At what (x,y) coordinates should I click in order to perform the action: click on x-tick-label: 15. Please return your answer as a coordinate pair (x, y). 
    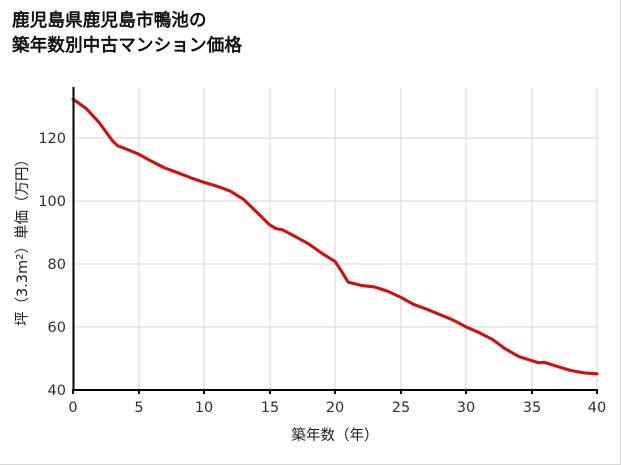
    Looking at the image, I should click on (270, 408).